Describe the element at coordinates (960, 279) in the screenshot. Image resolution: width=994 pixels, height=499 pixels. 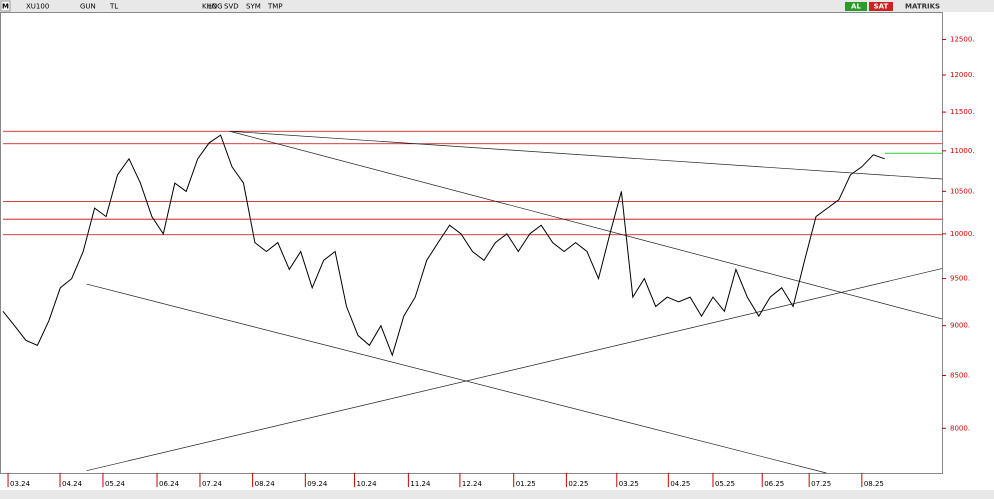
I see `y-tick-label: 9500.` at that location.